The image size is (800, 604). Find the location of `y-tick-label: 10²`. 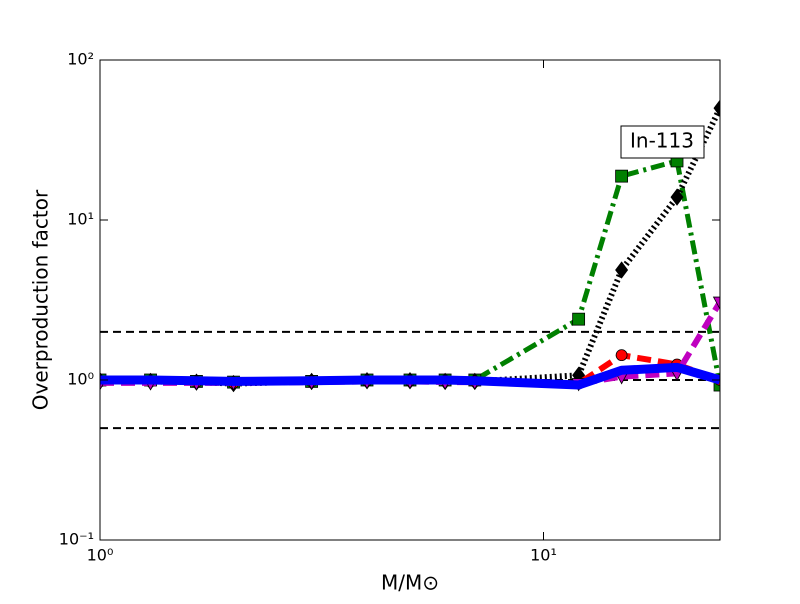

y-tick-label: 10² is located at coordinates (80, 59).